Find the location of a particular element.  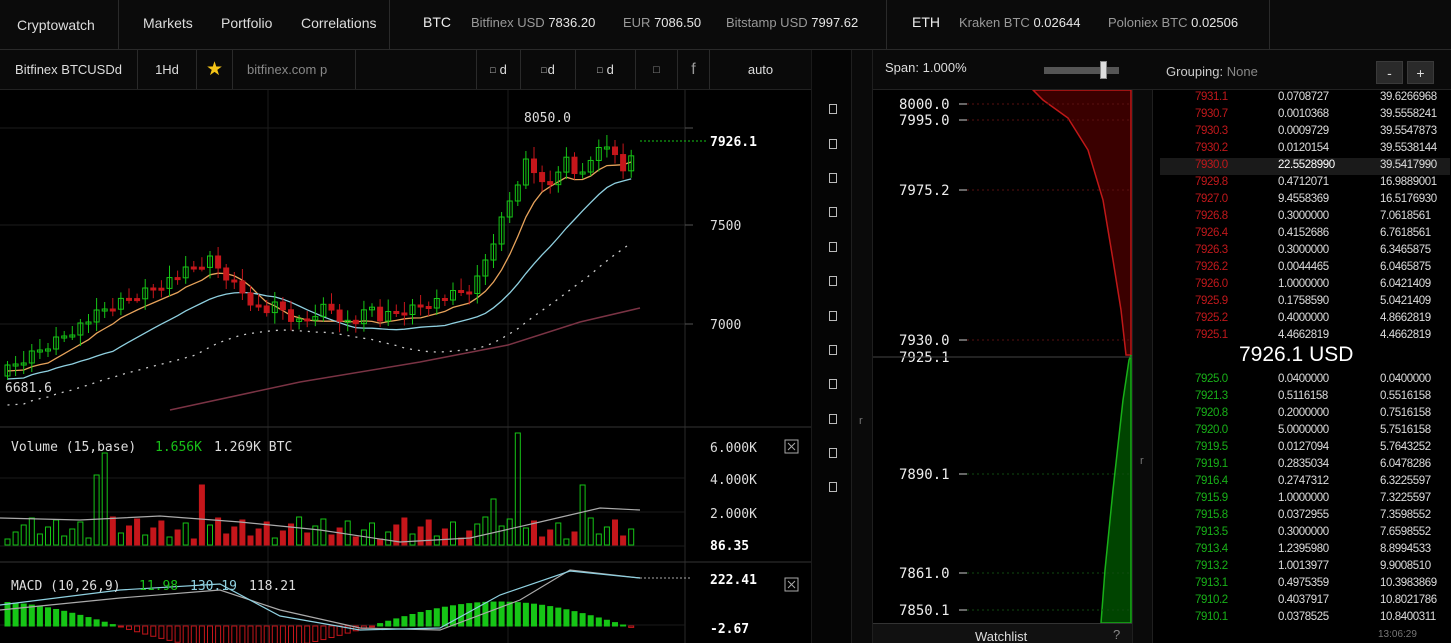

ask-order-row: 7930.3 0.0009729 39.5547873 is located at coordinates (1298, 132).